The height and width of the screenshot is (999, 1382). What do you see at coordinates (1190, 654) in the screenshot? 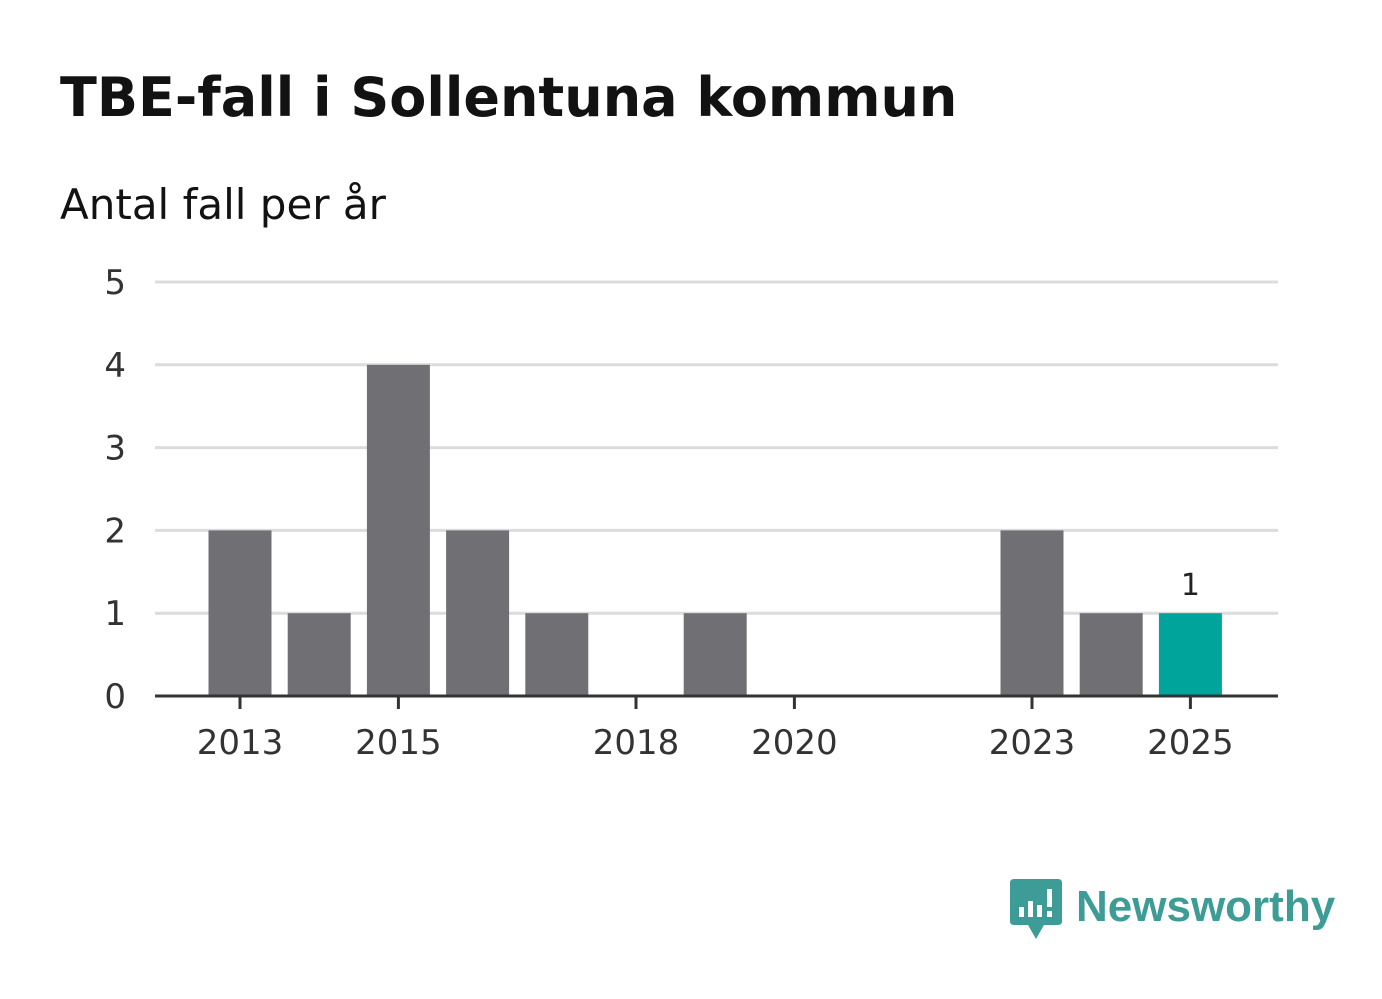
I see `bar-2025` at bounding box center [1190, 654].